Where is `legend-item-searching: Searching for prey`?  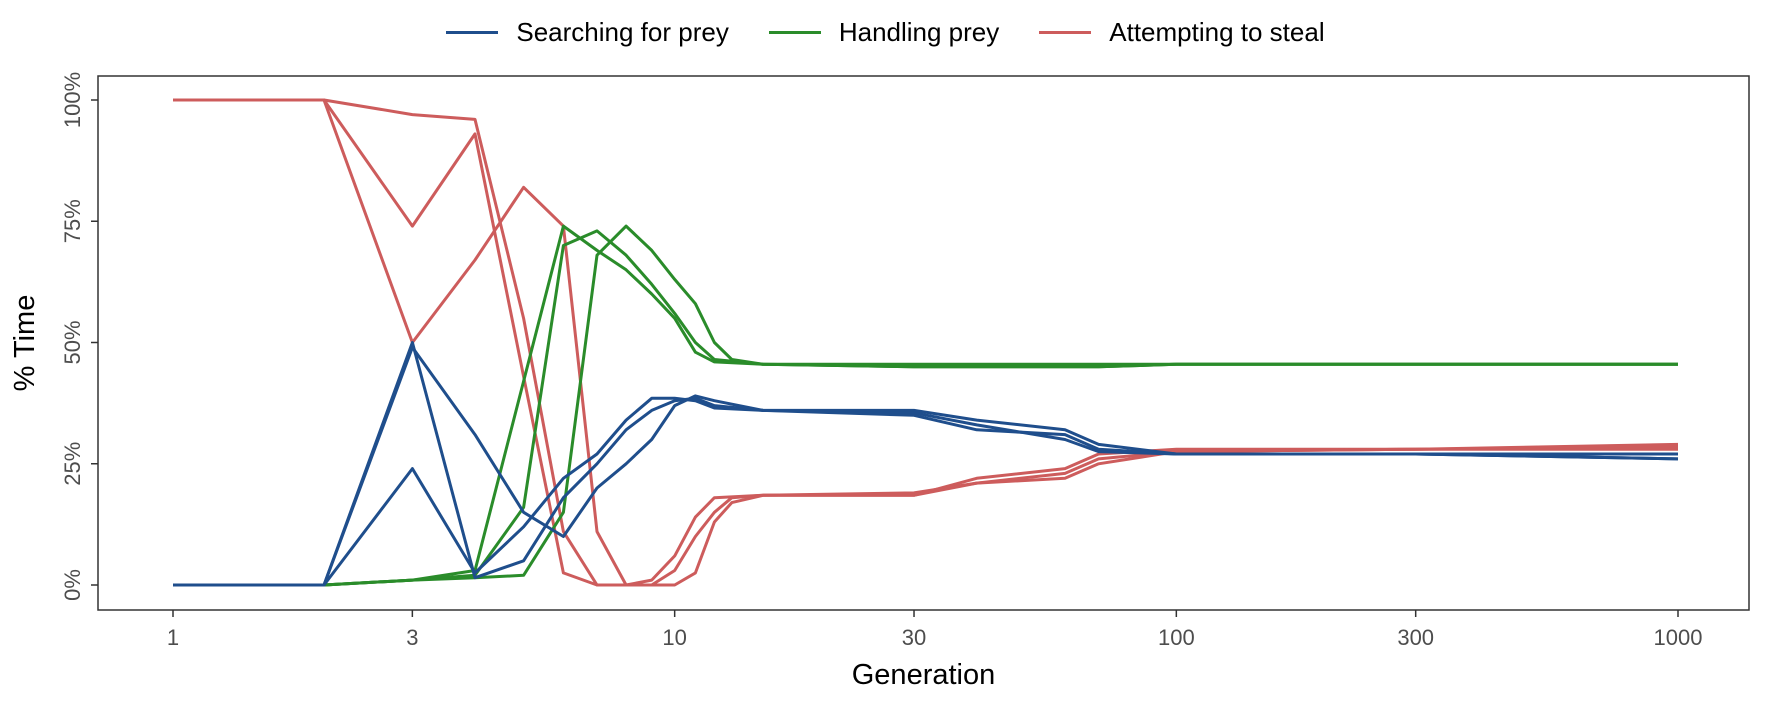 legend-item-searching: Searching for prey is located at coordinates (587, 32).